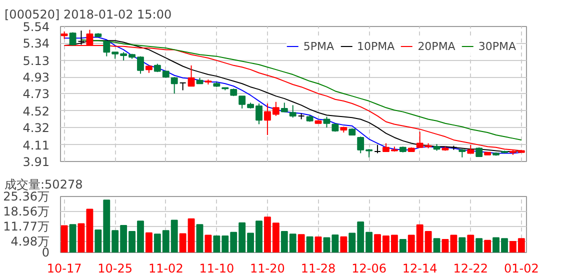  I want to click on x-tick-label: 11-02, so click(166, 269).